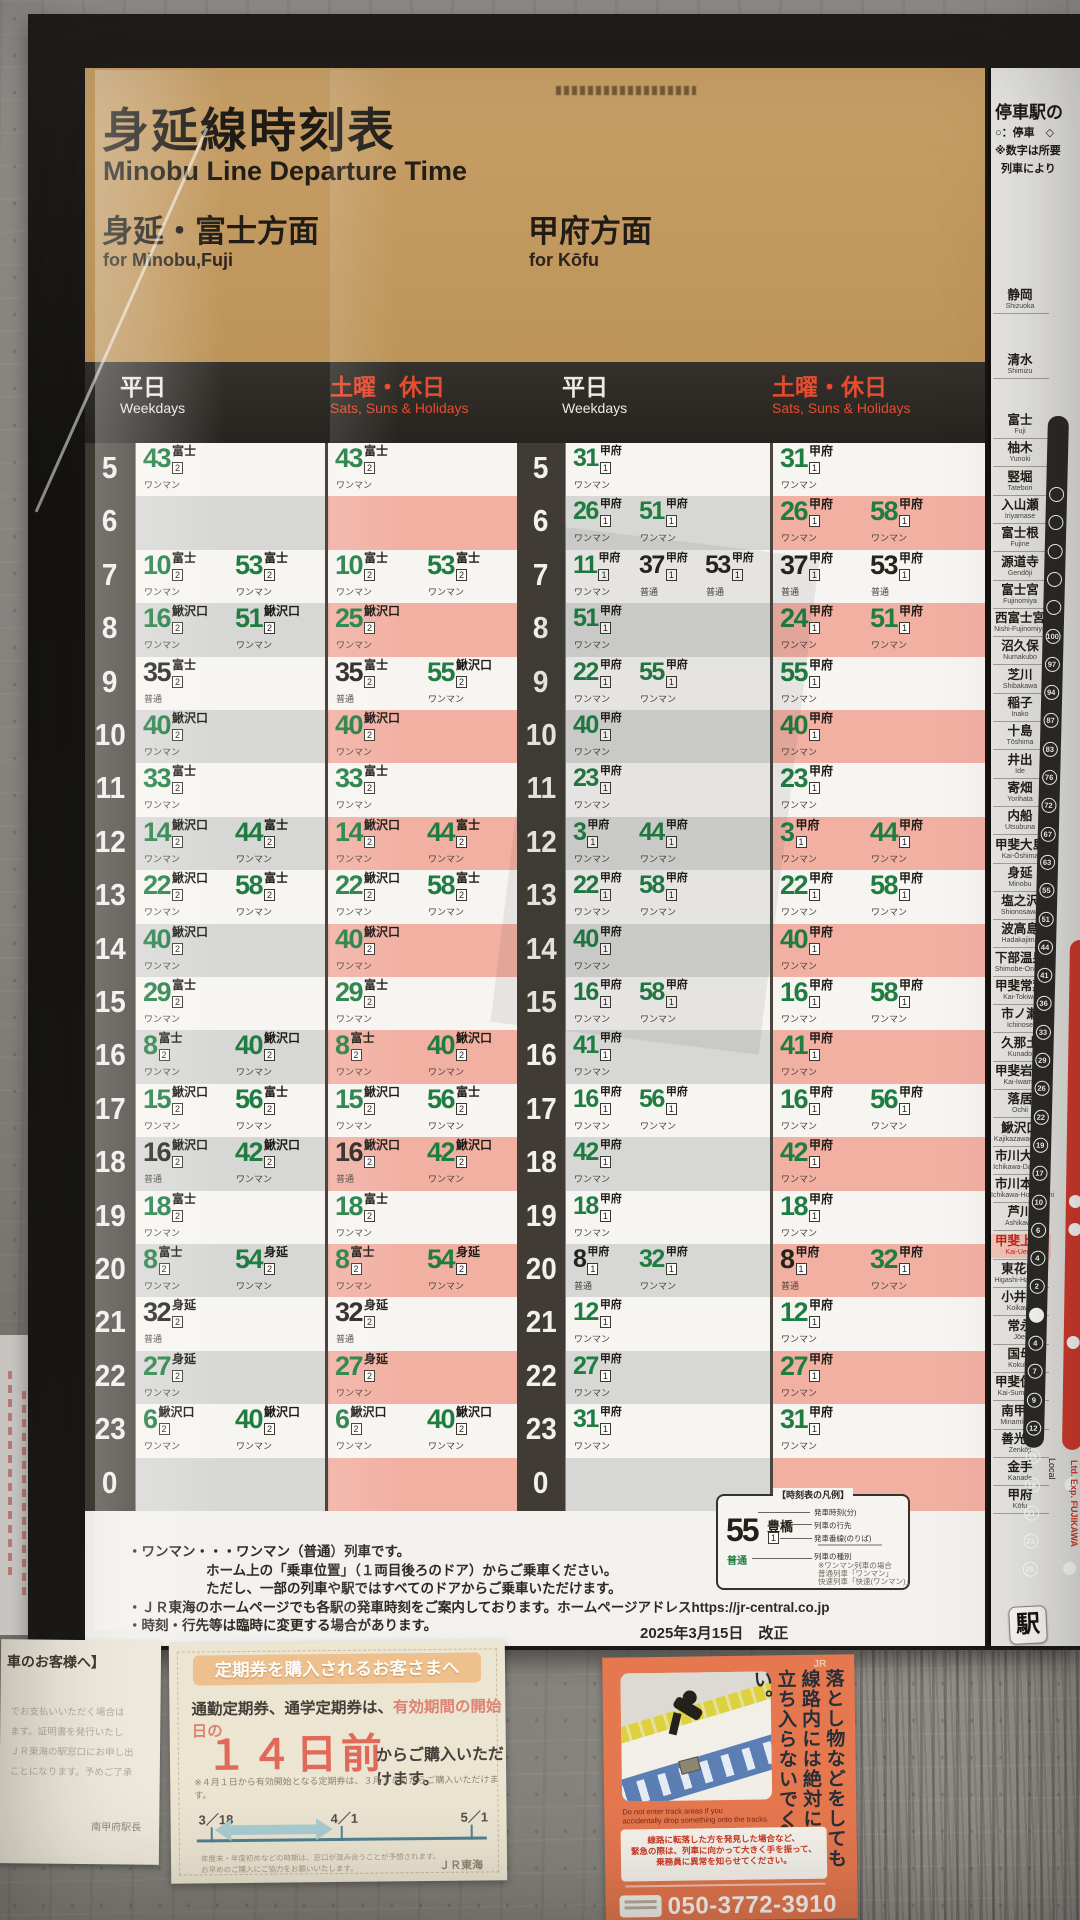  Describe the element at coordinates (1051, 692) in the screenshot. I see `travel-time-circle: 94` at that location.